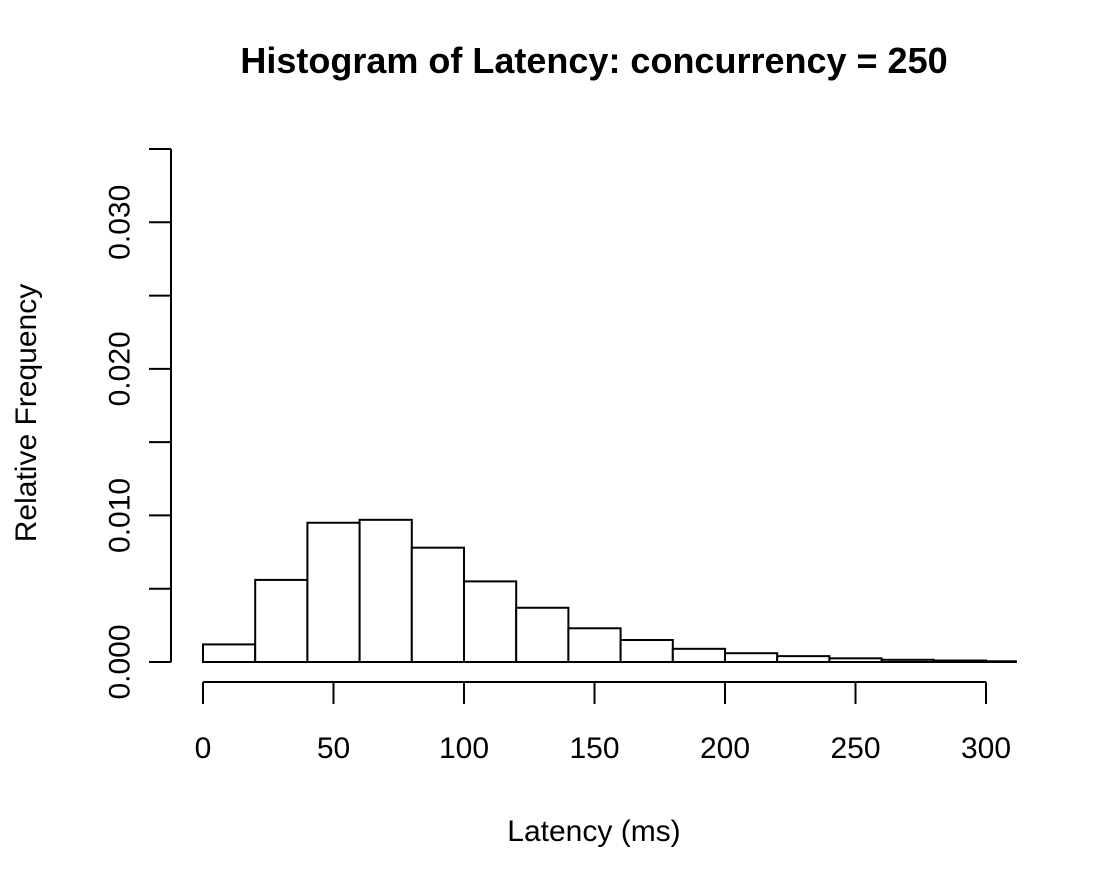 The height and width of the screenshot is (890, 1104). What do you see at coordinates (464, 748) in the screenshot?
I see `x-tick-label: 100` at bounding box center [464, 748].